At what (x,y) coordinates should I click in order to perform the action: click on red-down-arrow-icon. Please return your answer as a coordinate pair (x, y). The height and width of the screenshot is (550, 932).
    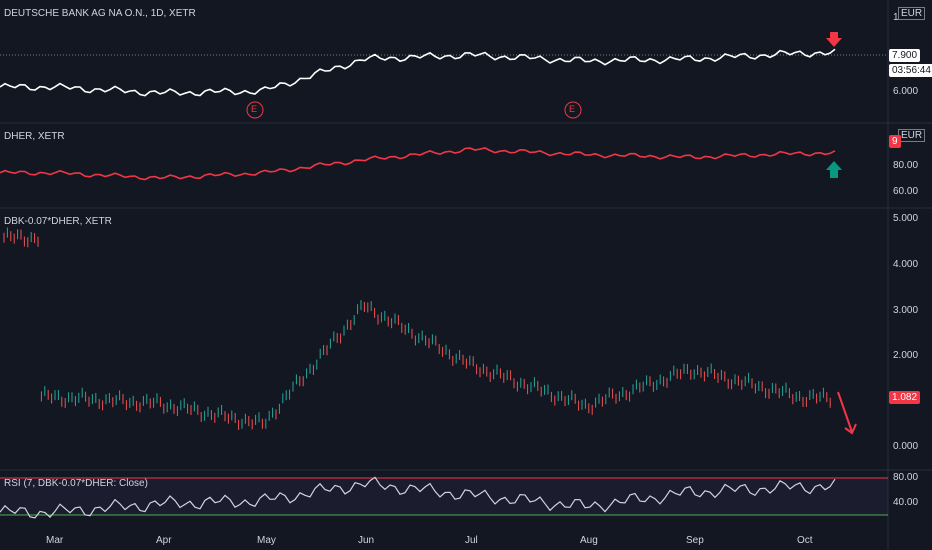
    Looking at the image, I should click on (834, 39).